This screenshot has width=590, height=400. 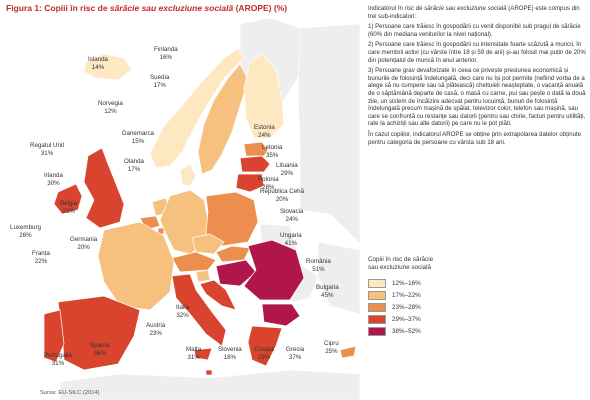 What do you see at coordinates (443, 307) in the screenshot?
I see `legend-row: 23%–28%` at bounding box center [443, 307].